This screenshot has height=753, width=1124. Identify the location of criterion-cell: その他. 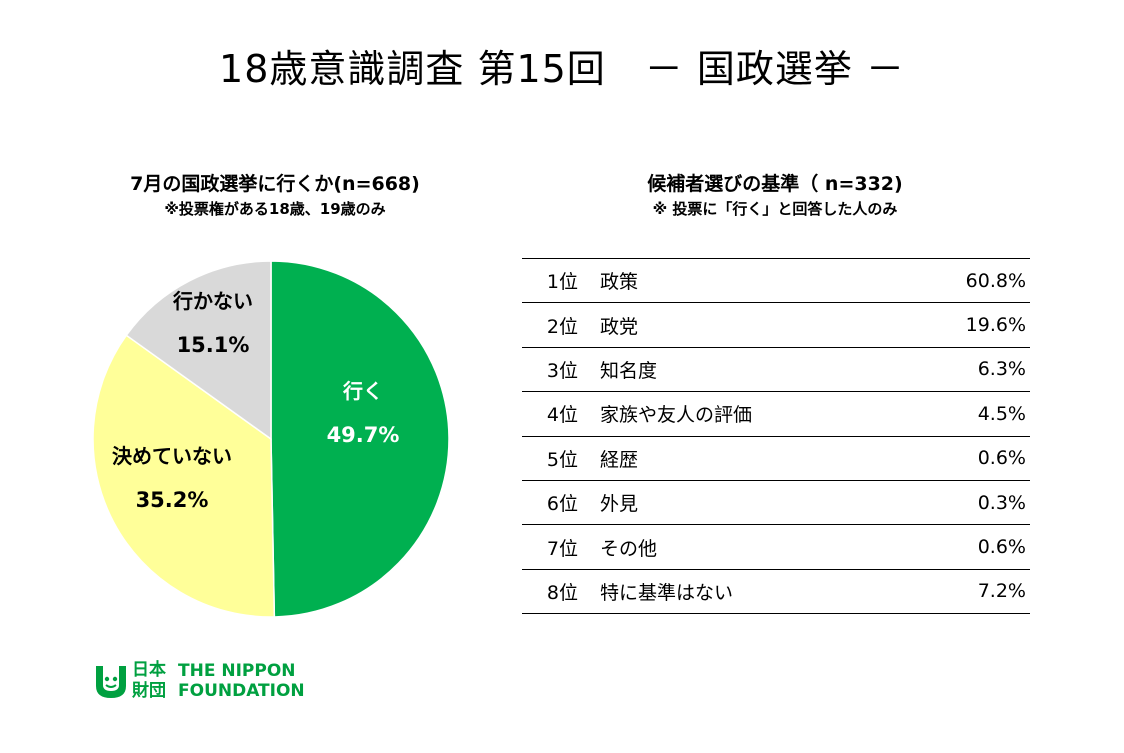
(629, 548).